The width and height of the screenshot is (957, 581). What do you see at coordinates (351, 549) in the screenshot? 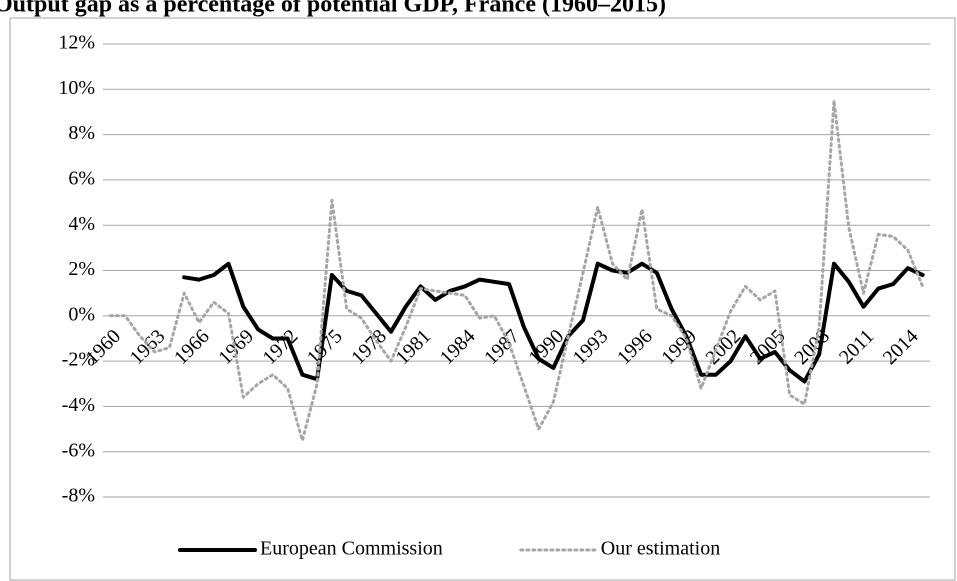
I see `legend-label: European Commission` at bounding box center [351, 549].